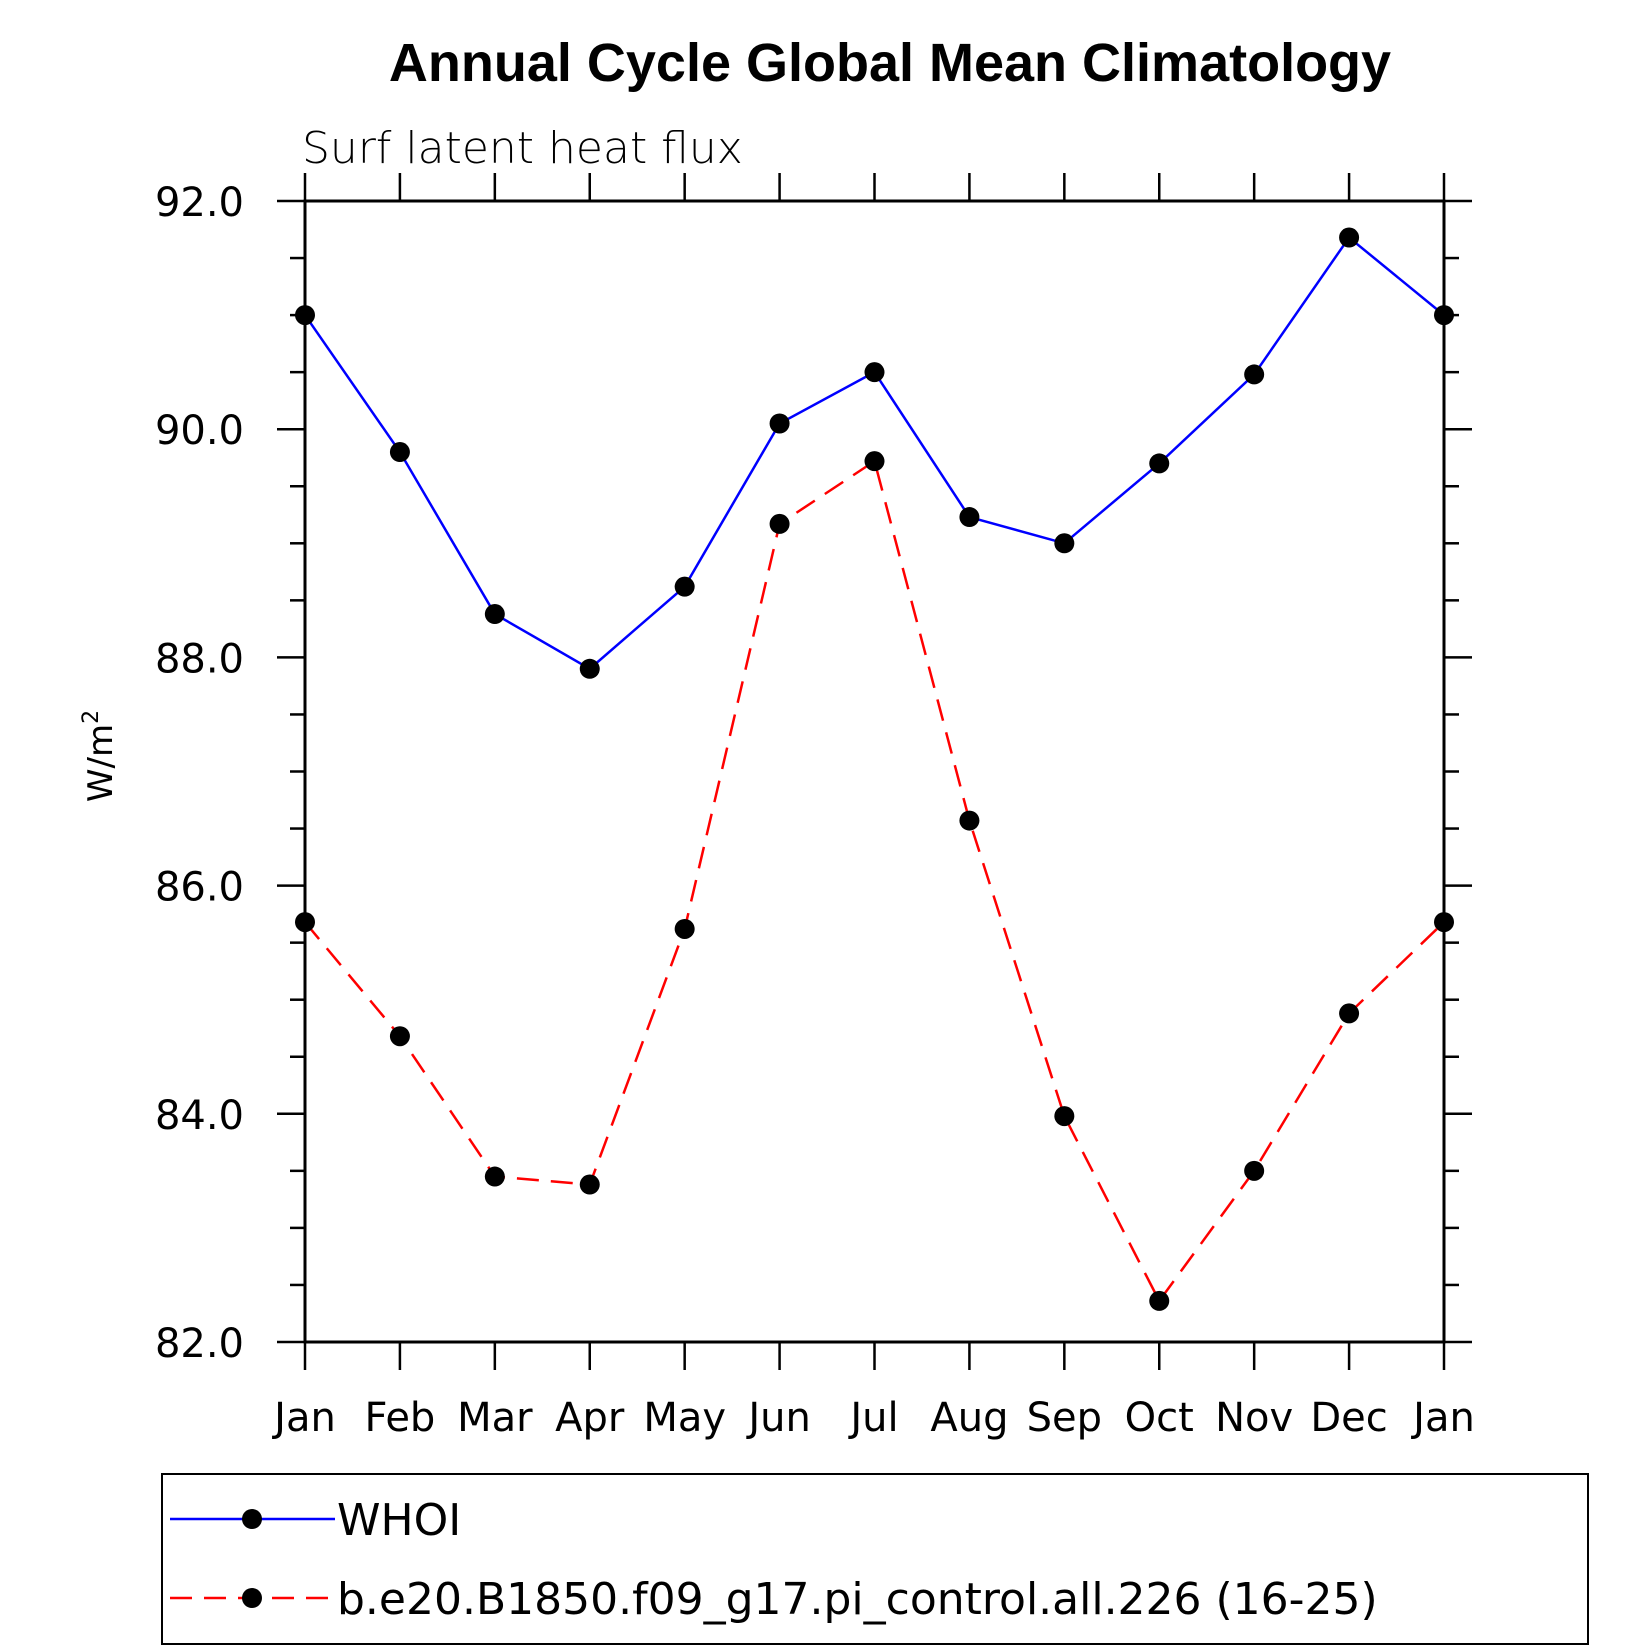  What do you see at coordinates (1348, 1418) in the screenshot?
I see `x-tick-label: Dec` at bounding box center [1348, 1418].